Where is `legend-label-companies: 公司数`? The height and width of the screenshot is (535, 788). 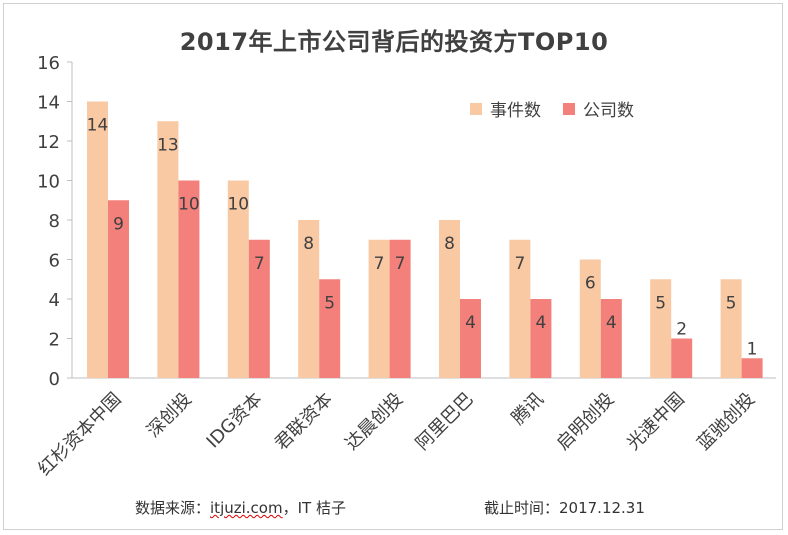
legend-label-companies: 公司数 is located at coordinates (608, 111).